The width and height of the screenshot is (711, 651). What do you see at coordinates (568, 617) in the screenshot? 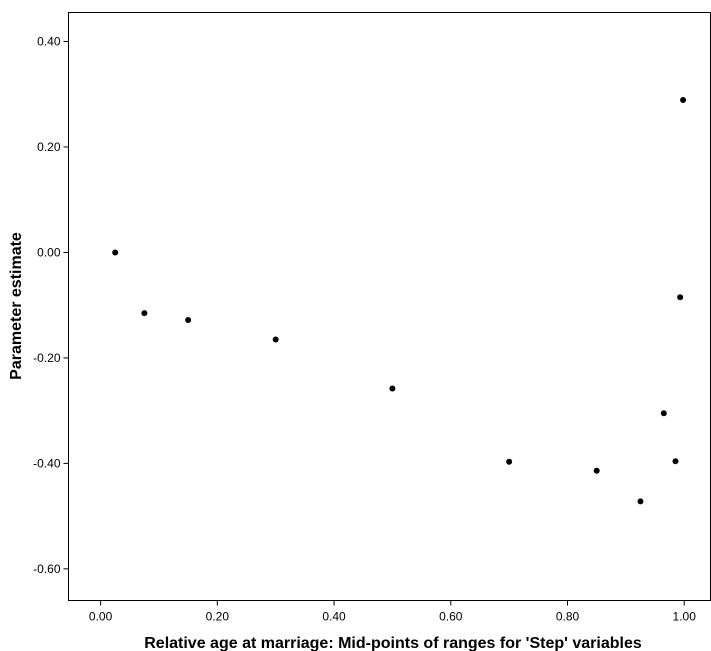
I see `x-tick-label: 0.80` at bounding box center [568, 617].